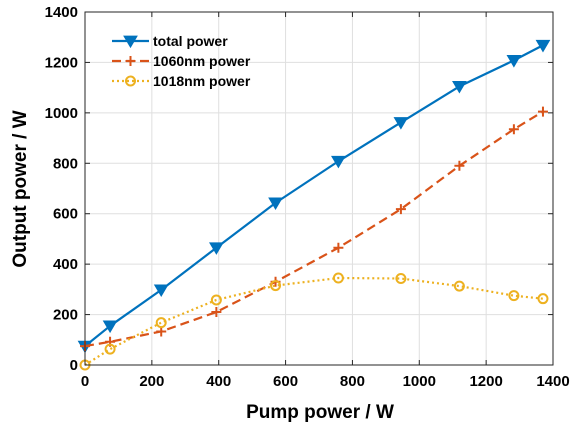 Image resolution: width=578 pixels, height=427 pixels. I want to click on x-tick-label: 200, so click(151, 381).